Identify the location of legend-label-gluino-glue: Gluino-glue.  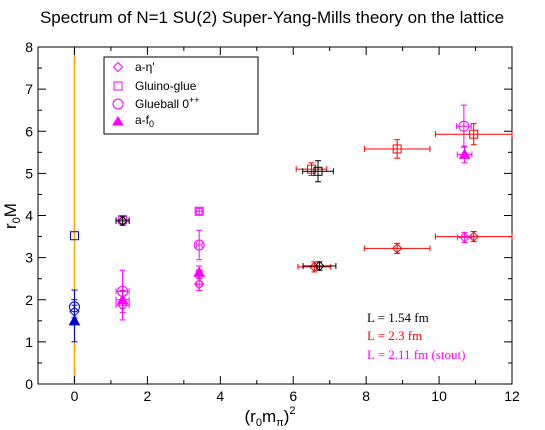
(166, 86).